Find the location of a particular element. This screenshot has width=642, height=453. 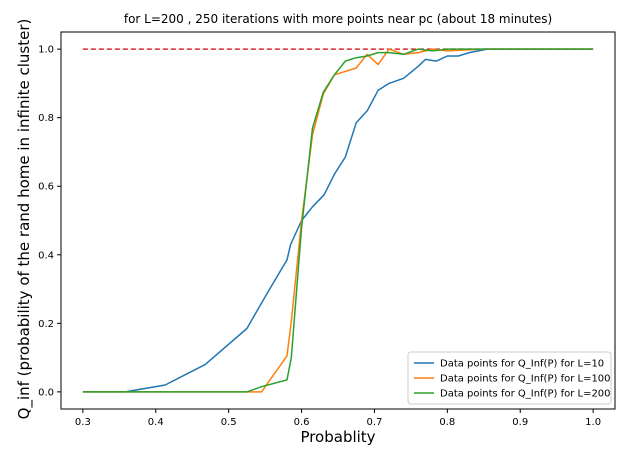

y-tick-label: 0.8 is located at coordinates (46, 118).